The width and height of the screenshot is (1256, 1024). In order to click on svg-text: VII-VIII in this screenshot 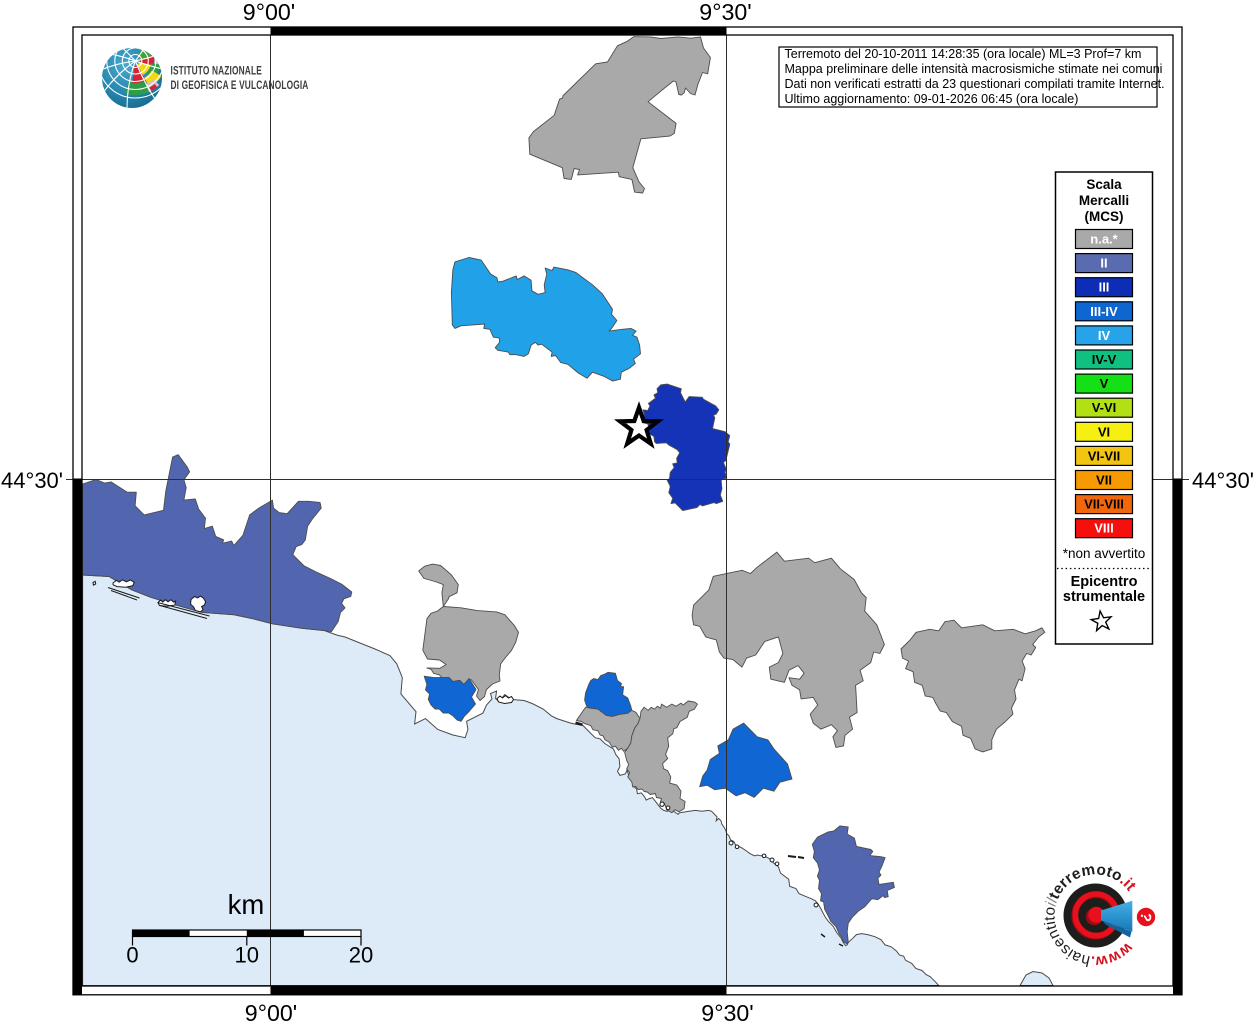, I will do `click(1104, 504)`.